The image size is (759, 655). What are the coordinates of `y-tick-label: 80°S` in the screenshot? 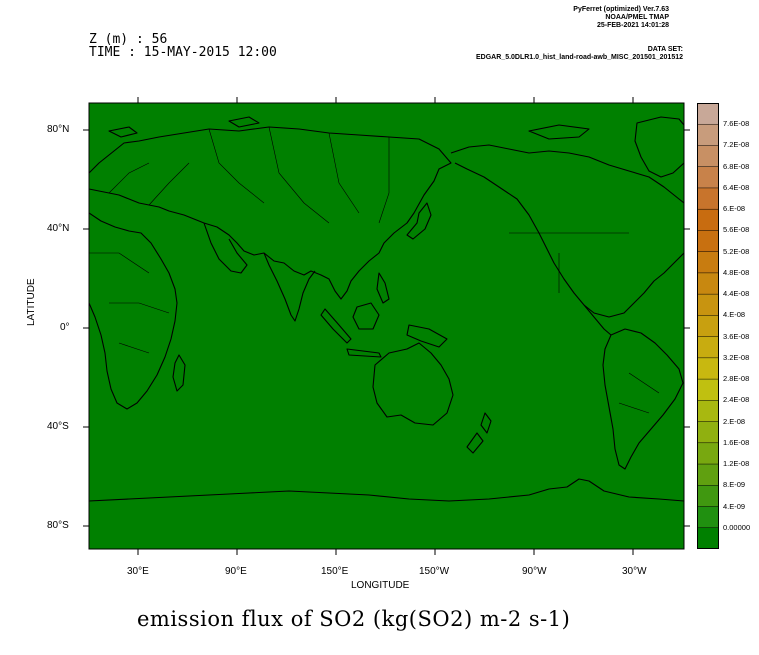 It's located at (58, 525).